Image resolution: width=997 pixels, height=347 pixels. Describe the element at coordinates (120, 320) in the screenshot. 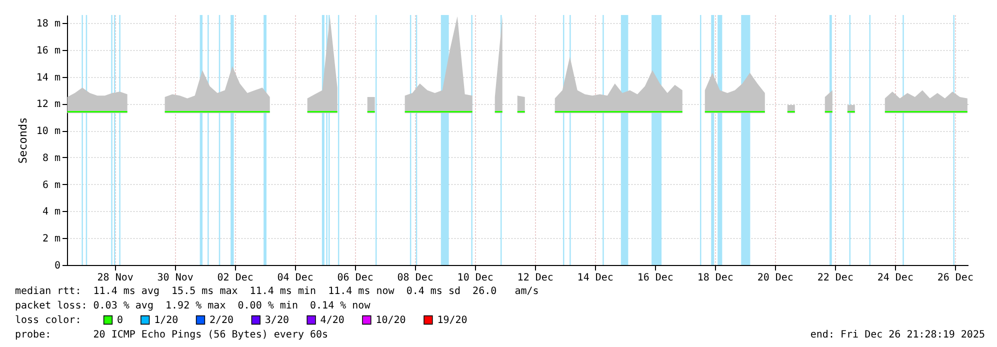

I see `legend-label: 0` at that location.